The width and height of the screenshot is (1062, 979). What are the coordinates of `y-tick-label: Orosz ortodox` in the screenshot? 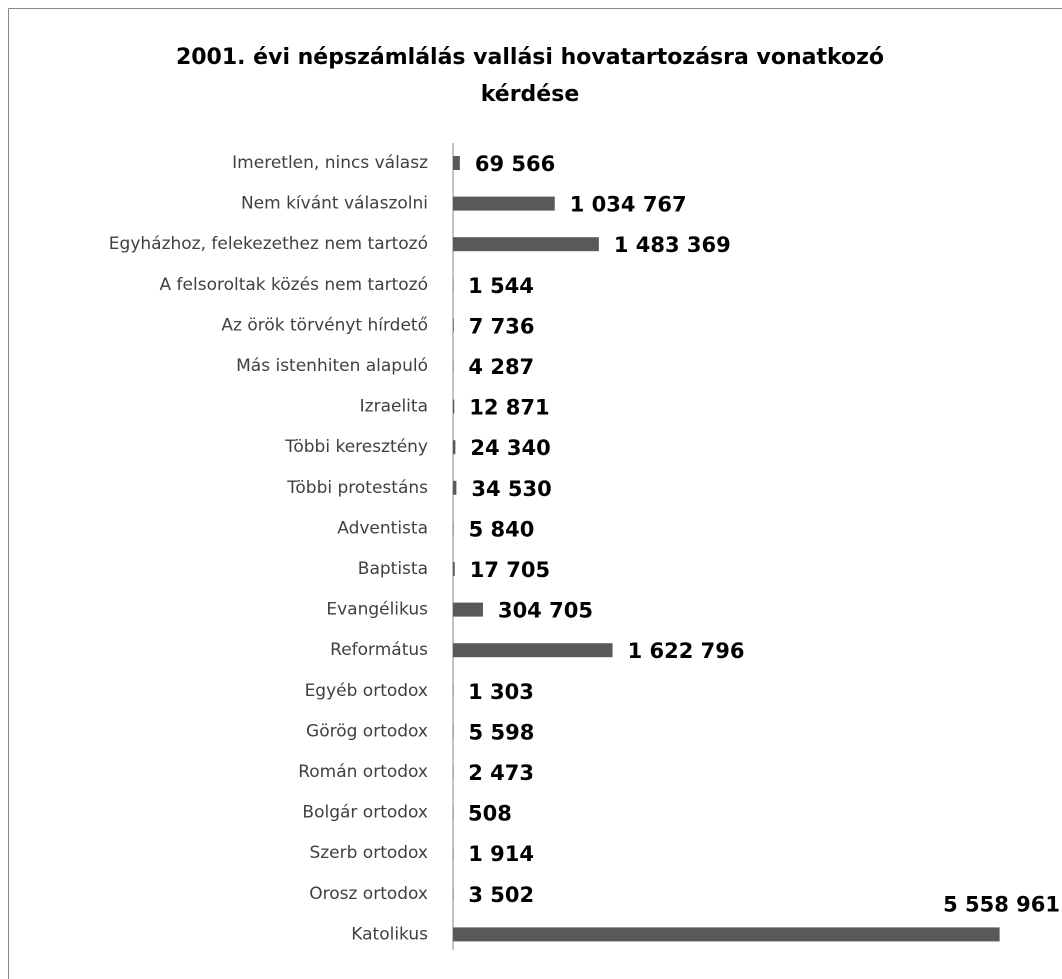 It's located at (368, 894).